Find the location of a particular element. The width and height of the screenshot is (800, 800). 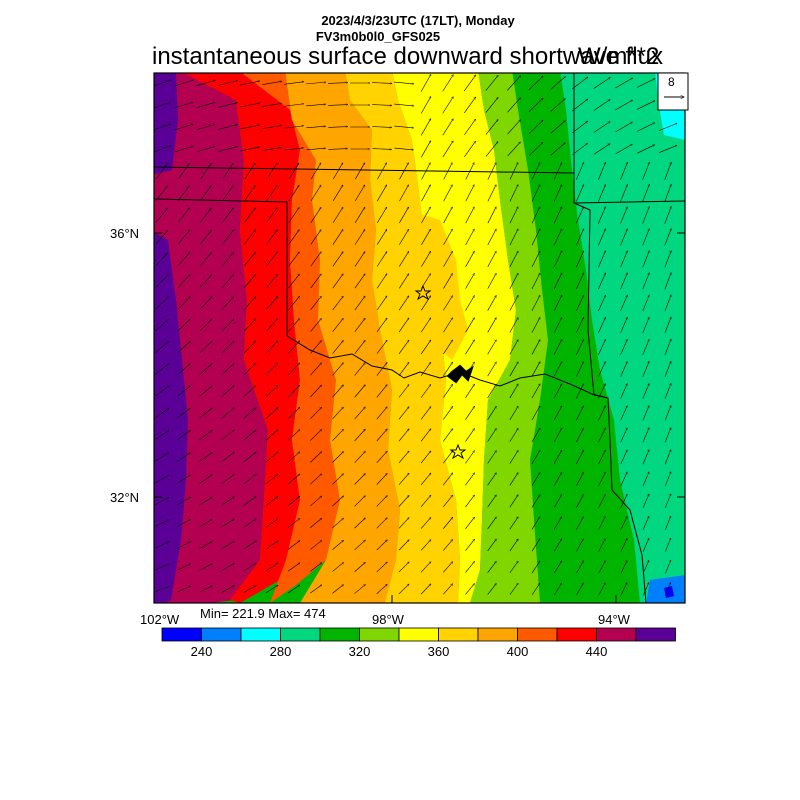

reference-vector-label: 8 is located at coordinates (671, 82).